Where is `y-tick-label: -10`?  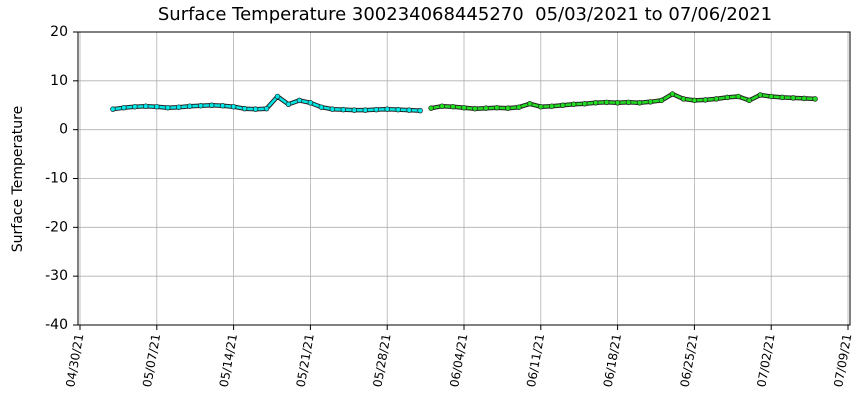 y-tick-label: -10 is located at coordinates (56, 179).